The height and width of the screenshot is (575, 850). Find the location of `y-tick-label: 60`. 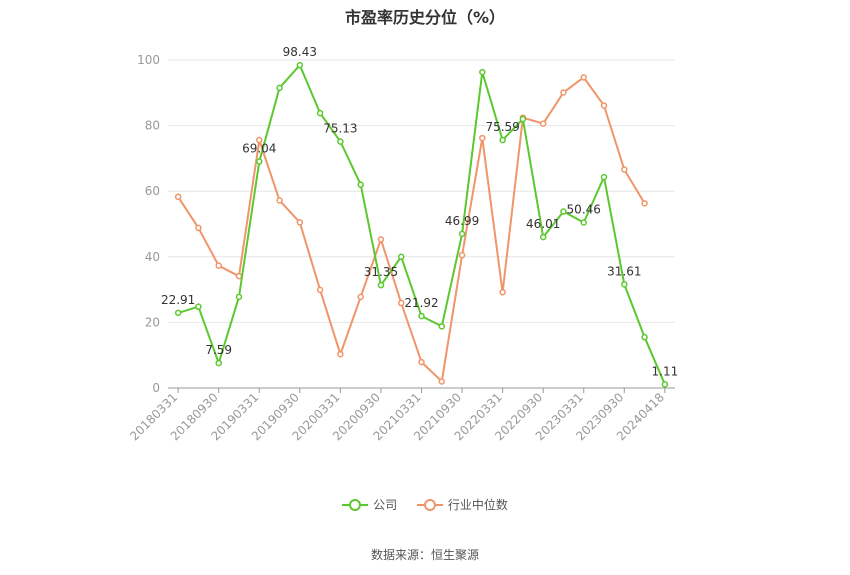

y-tick-label: 60 is located at coordinates (152, 191).